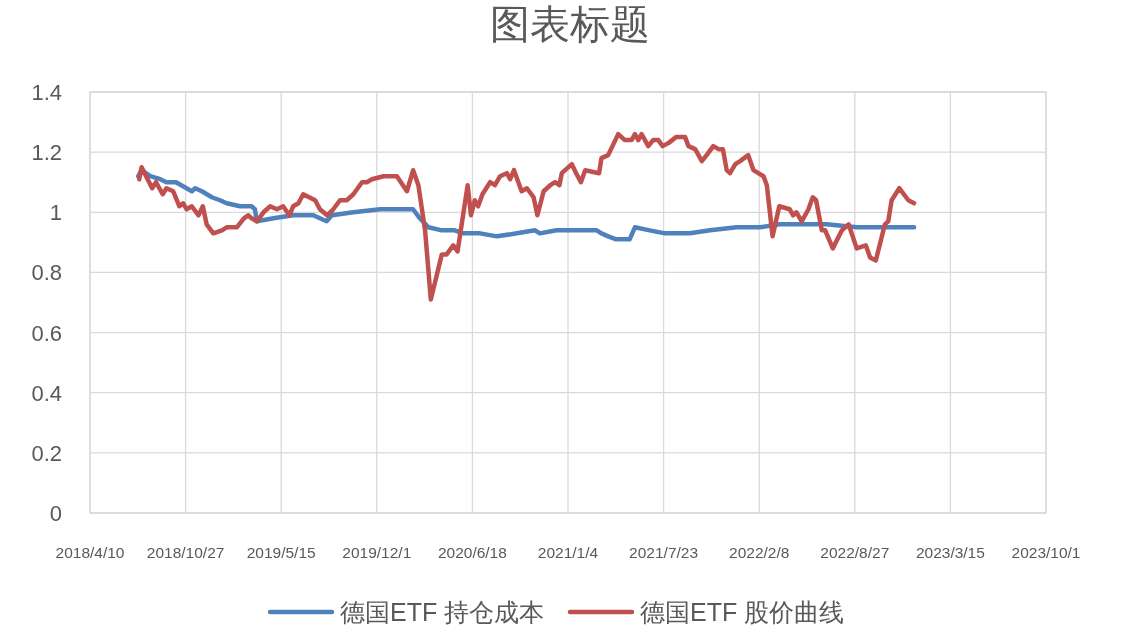  What do you see at coordinates (46, 393) in the screenshot?
I see `y-tick-label: 0.4` at bounding box center [46, 393].